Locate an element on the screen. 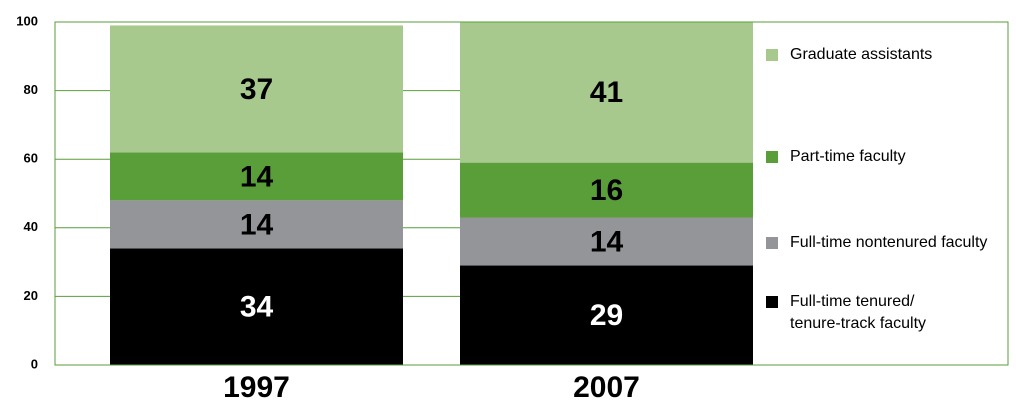  y-tick-label: 60 is located at coordinates (31, 158).